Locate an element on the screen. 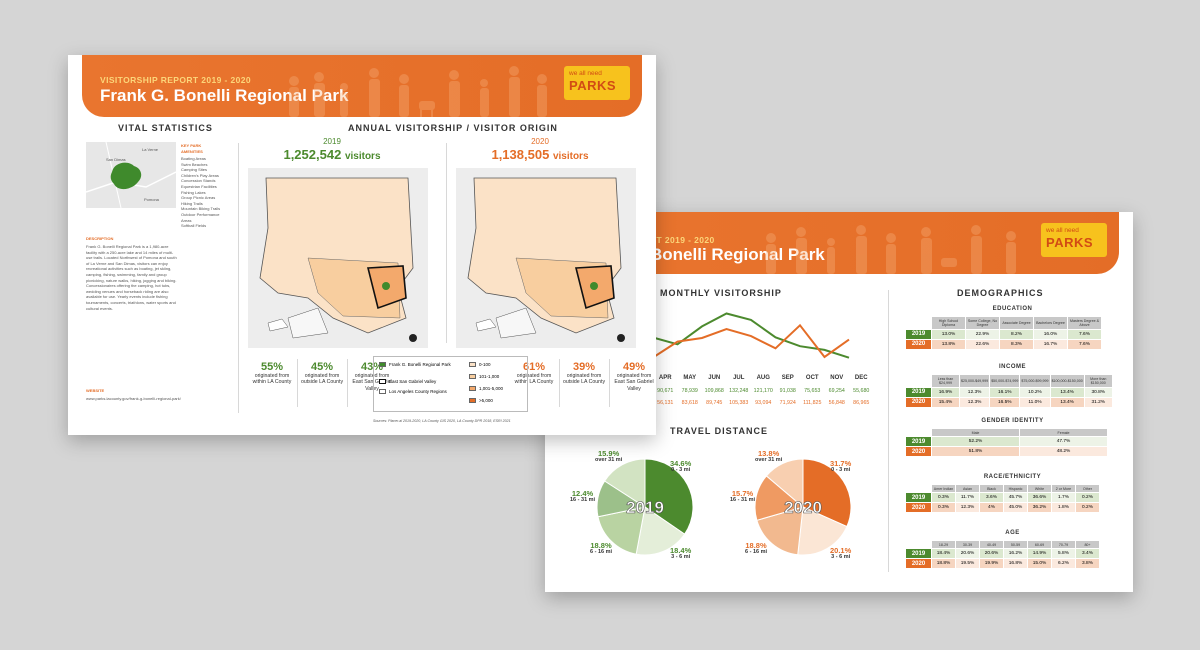 Image resolution: width=1200 pixels, height=650 pixels. table-col-header: Some College, No Degree is located at coordinates (982, 323).